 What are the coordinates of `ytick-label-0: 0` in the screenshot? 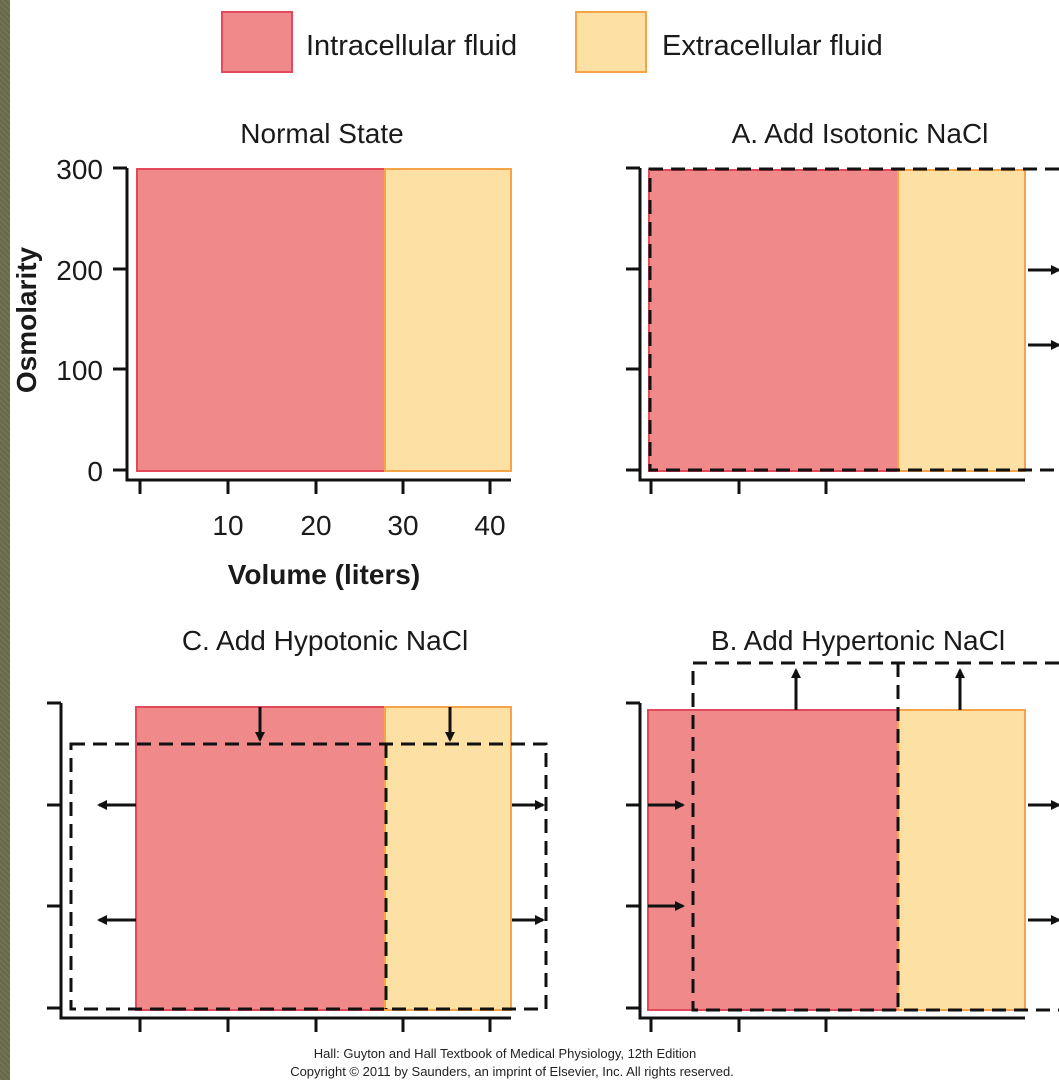 It's located at (95, 471).